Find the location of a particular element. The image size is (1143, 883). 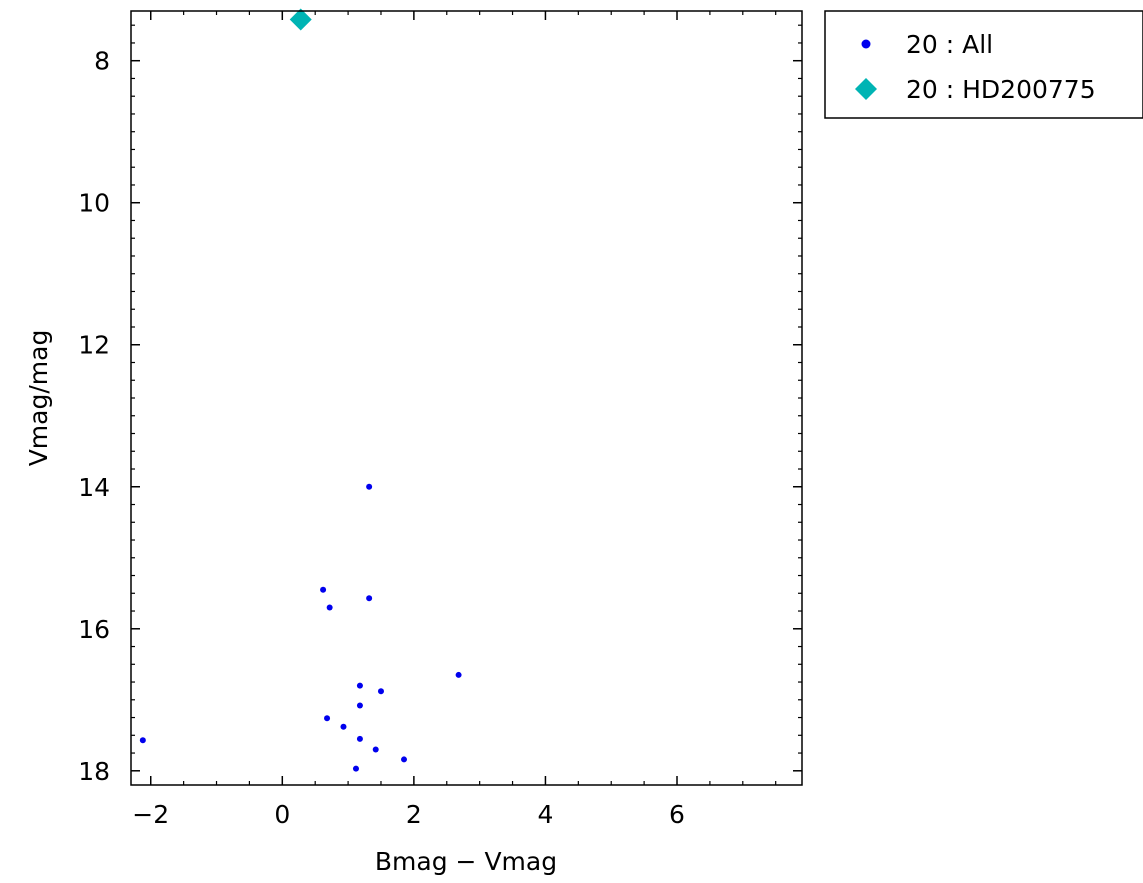

y-tick-label: 18 is located at coordinates (94, 771).